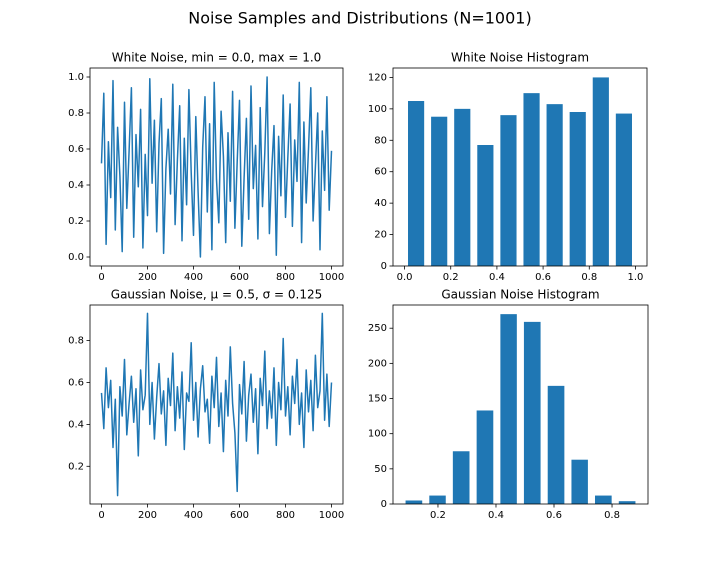 This screenshot has width=720, height=576. I want to click on y-tick-label: 20, so click(380, 235).